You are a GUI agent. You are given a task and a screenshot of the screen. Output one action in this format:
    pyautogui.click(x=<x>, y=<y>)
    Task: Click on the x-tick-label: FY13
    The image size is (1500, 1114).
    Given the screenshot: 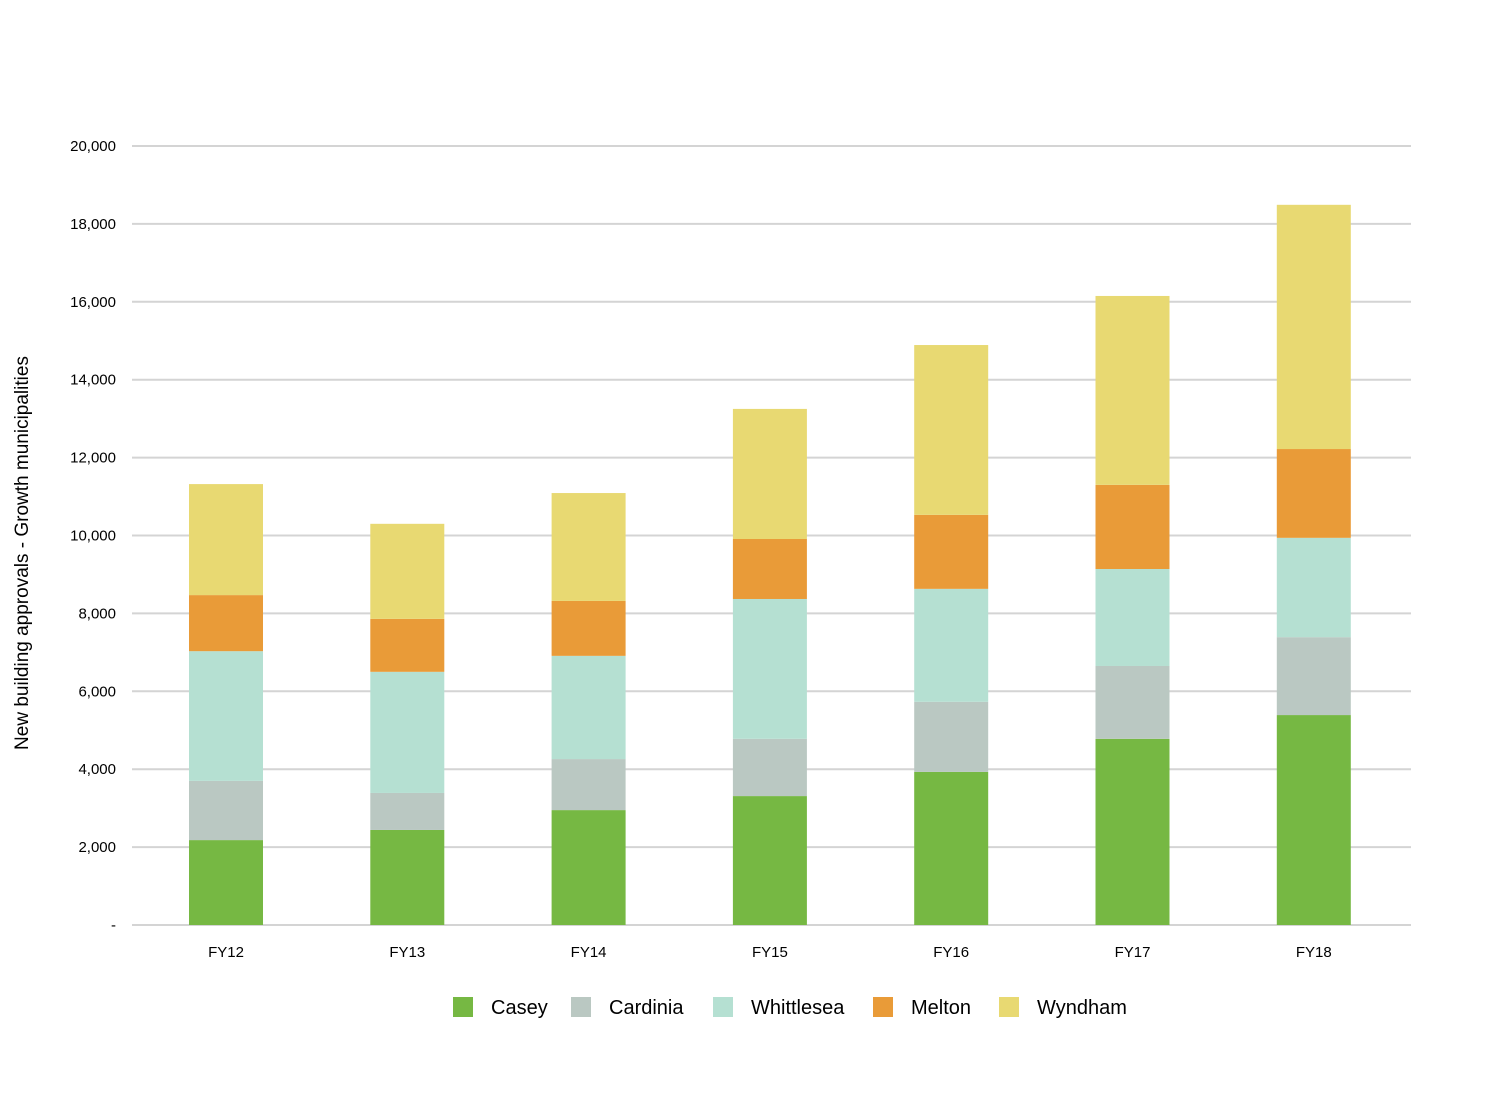 What is the action you would take?
    pyautogui.click(x=407, y=952)
    